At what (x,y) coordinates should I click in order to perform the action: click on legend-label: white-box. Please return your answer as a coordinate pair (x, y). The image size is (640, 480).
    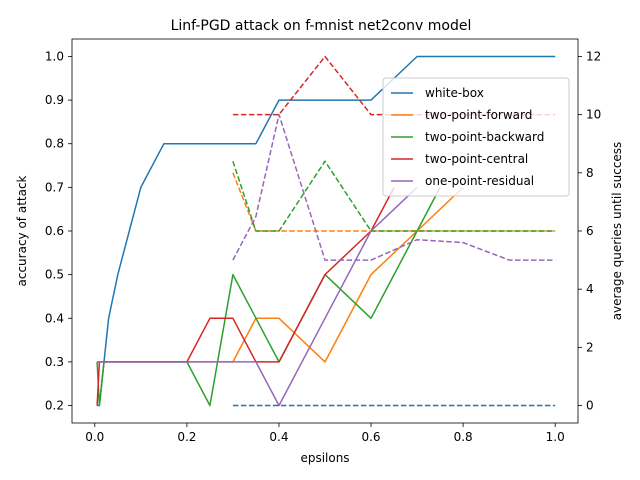
    Looking at the image, I should click on (454, 93).